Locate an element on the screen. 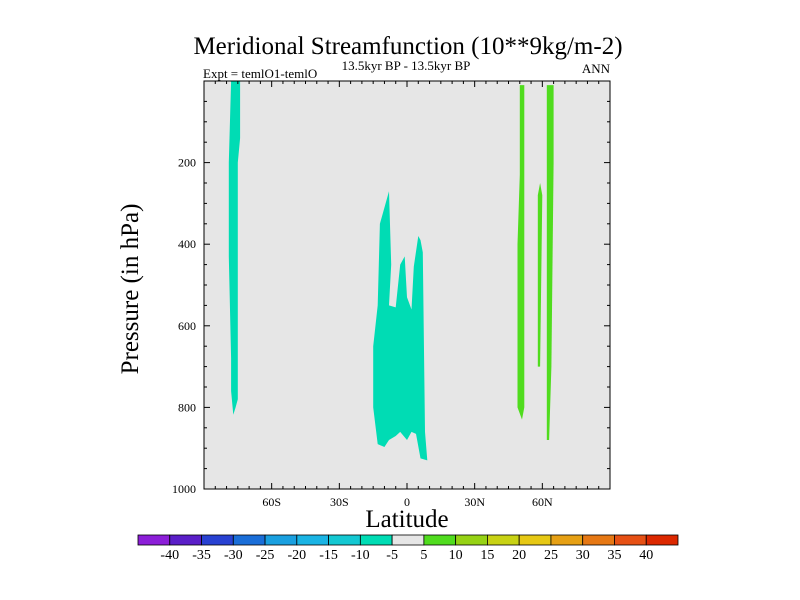 The image size is (800, 600). x-tick-label: 30S is located at coordinates (339, 502).